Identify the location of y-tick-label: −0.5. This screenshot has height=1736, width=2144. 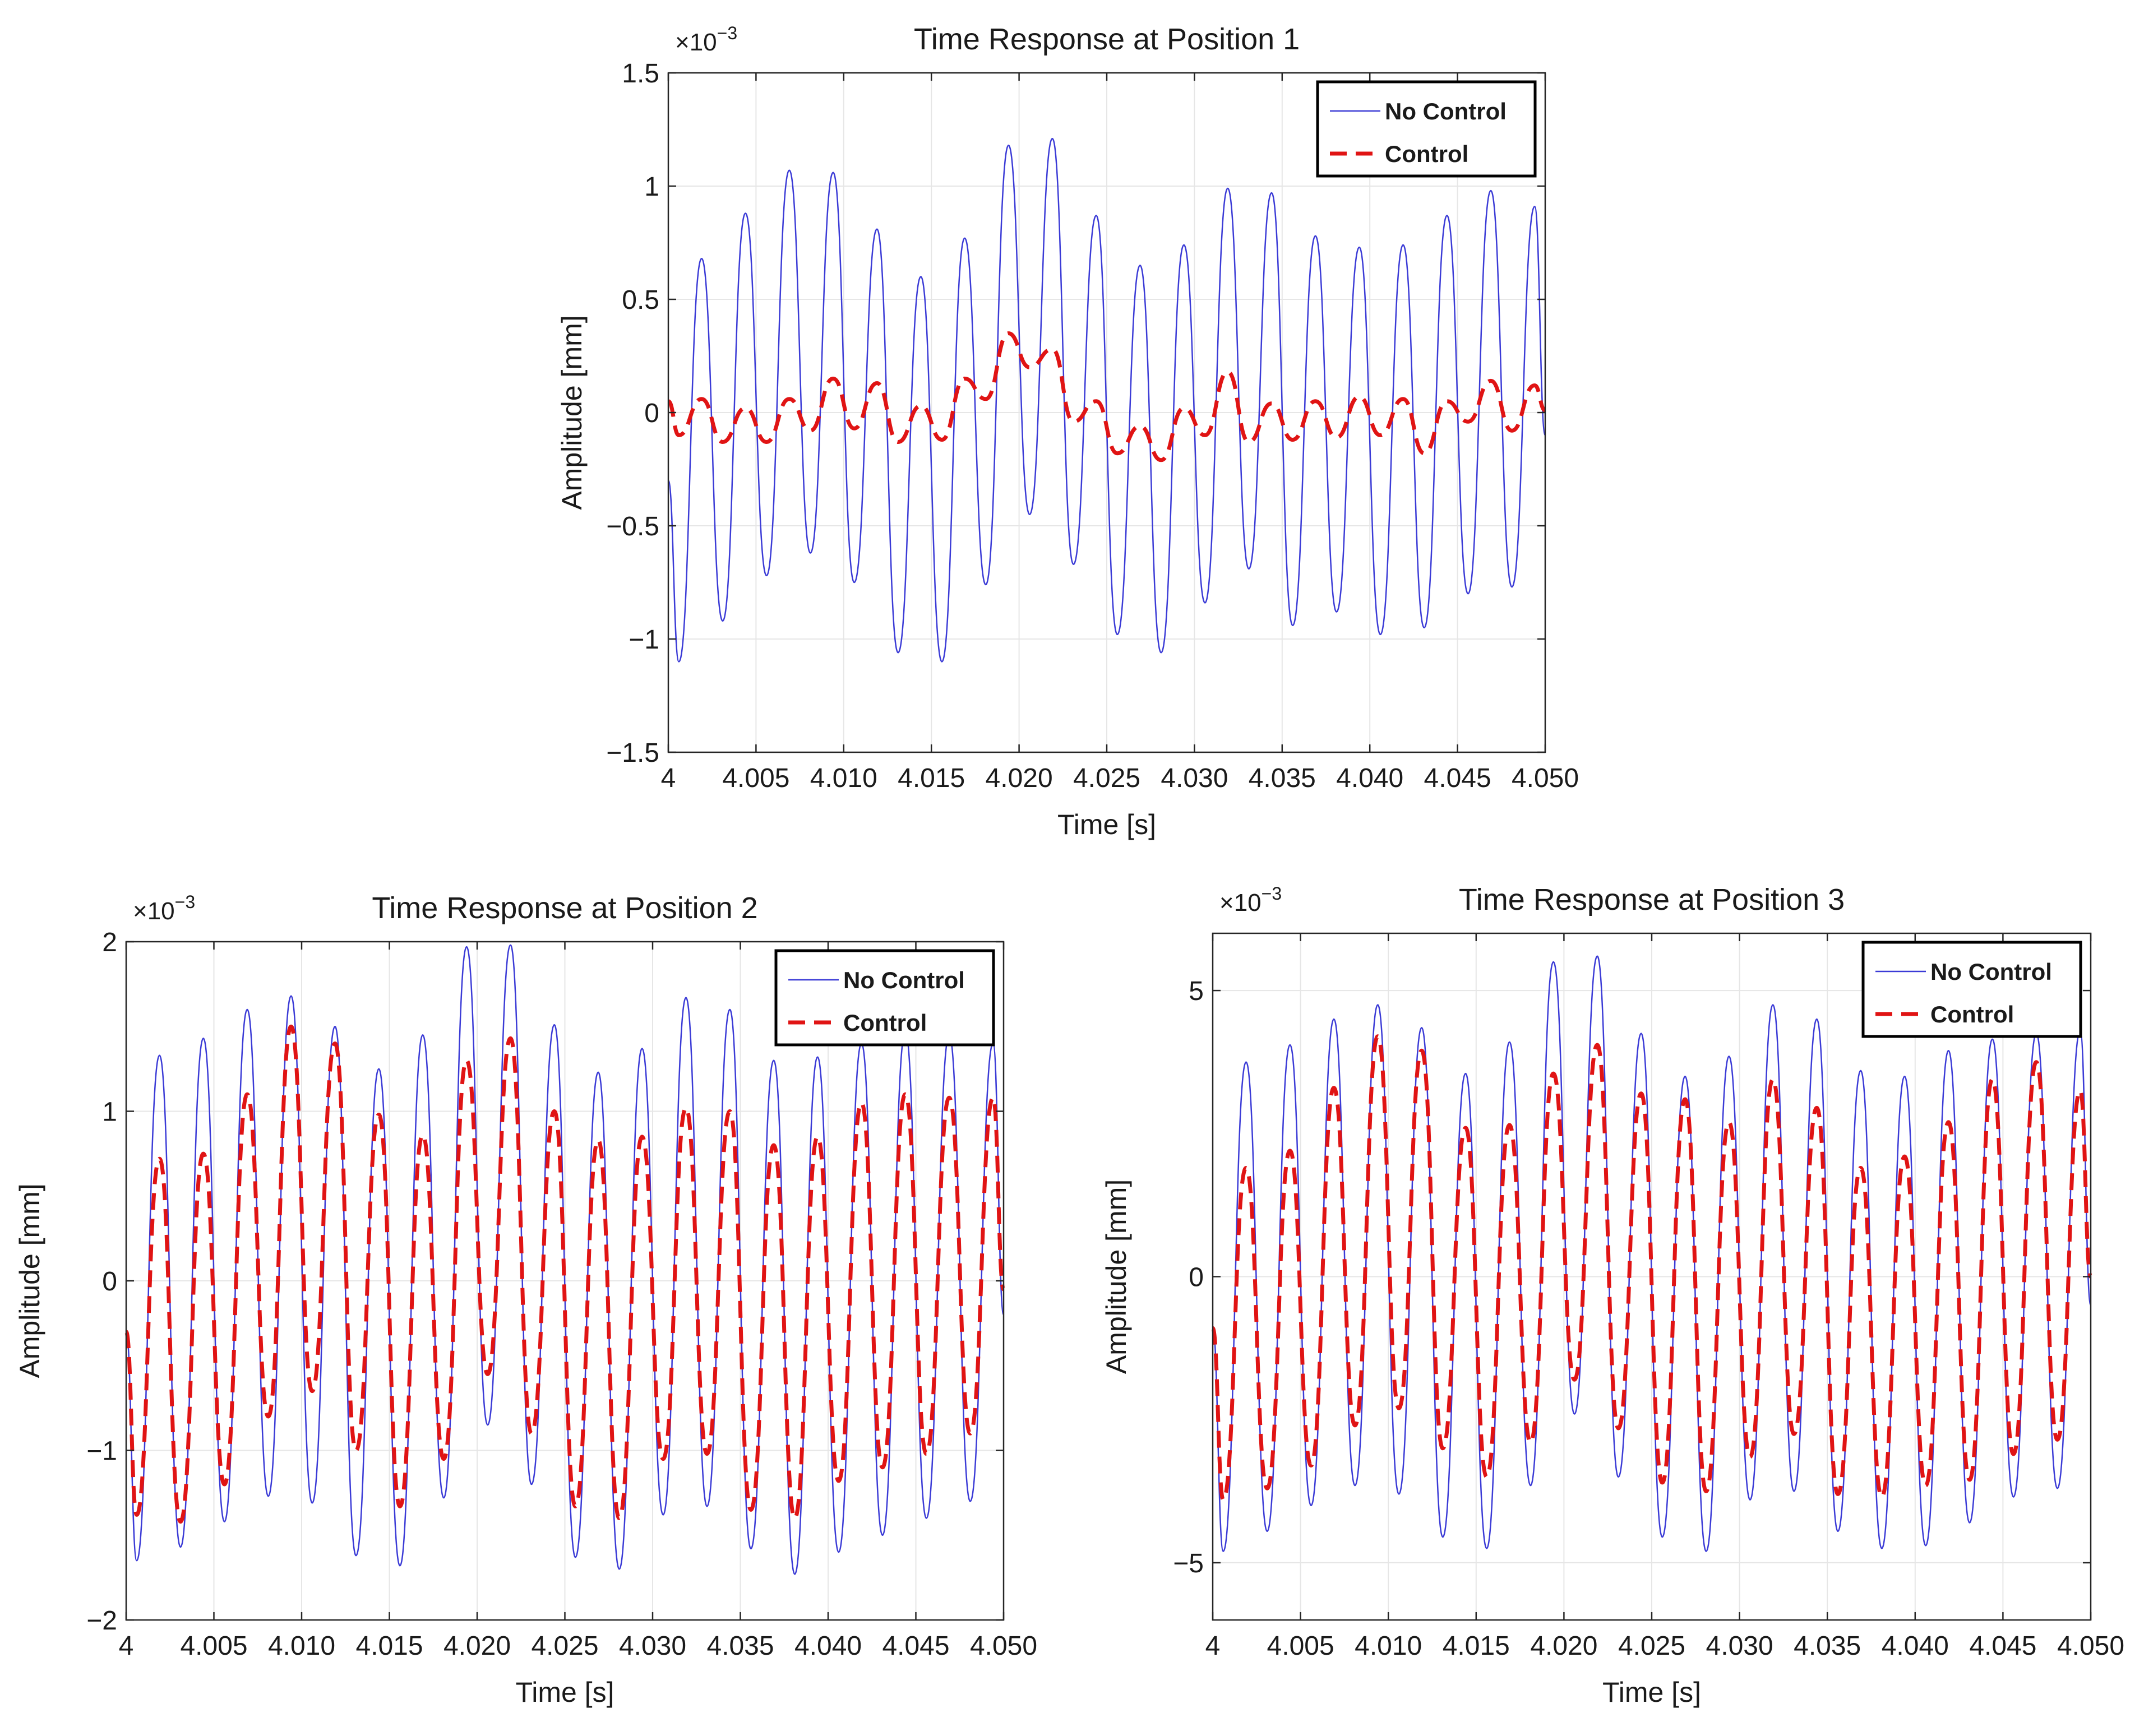
(632, 526).